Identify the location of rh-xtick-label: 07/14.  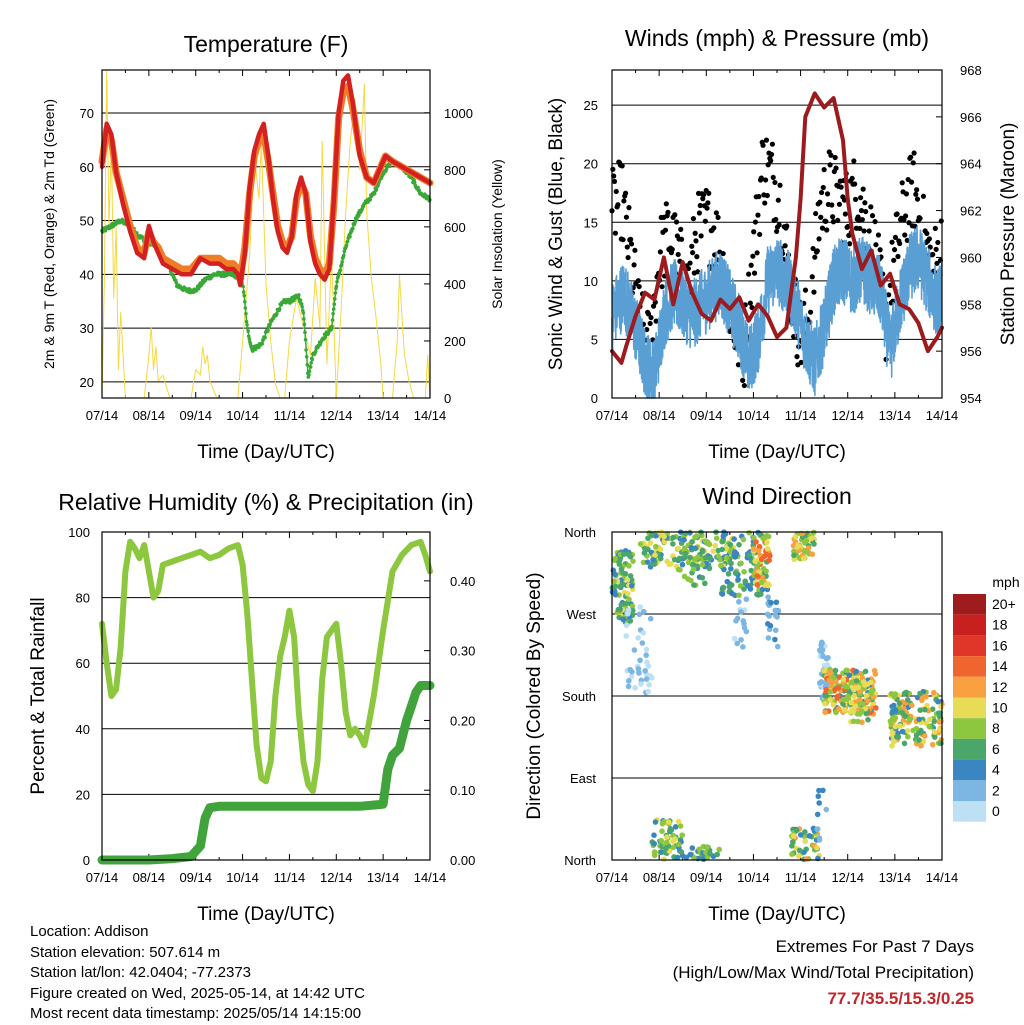
(102, 877).